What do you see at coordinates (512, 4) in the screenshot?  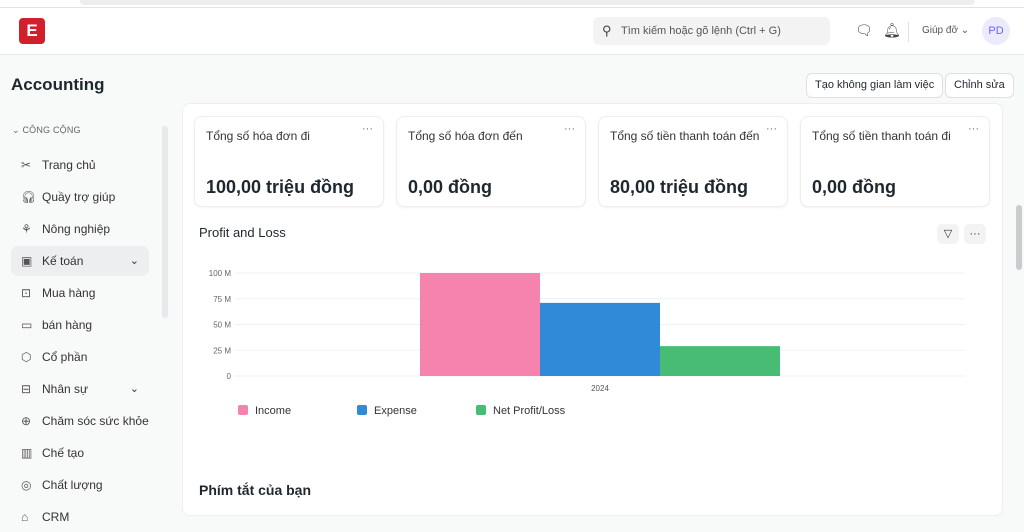 I see `browser-strip` at bounding box center [512, 4].